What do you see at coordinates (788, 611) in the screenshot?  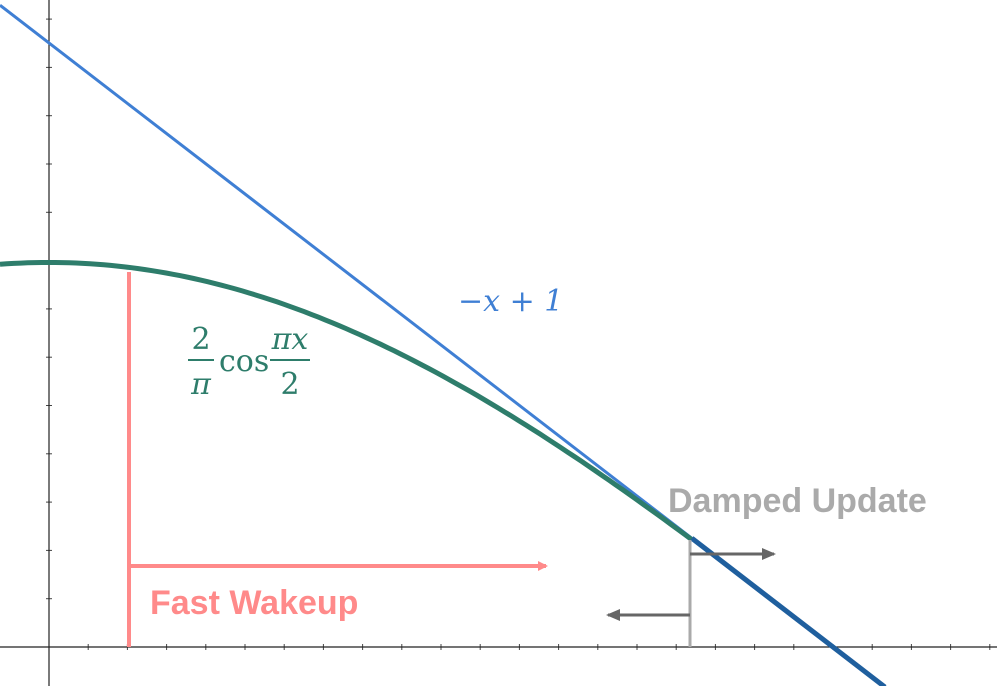 I see `merged-line` at bounding box center [788, 611].